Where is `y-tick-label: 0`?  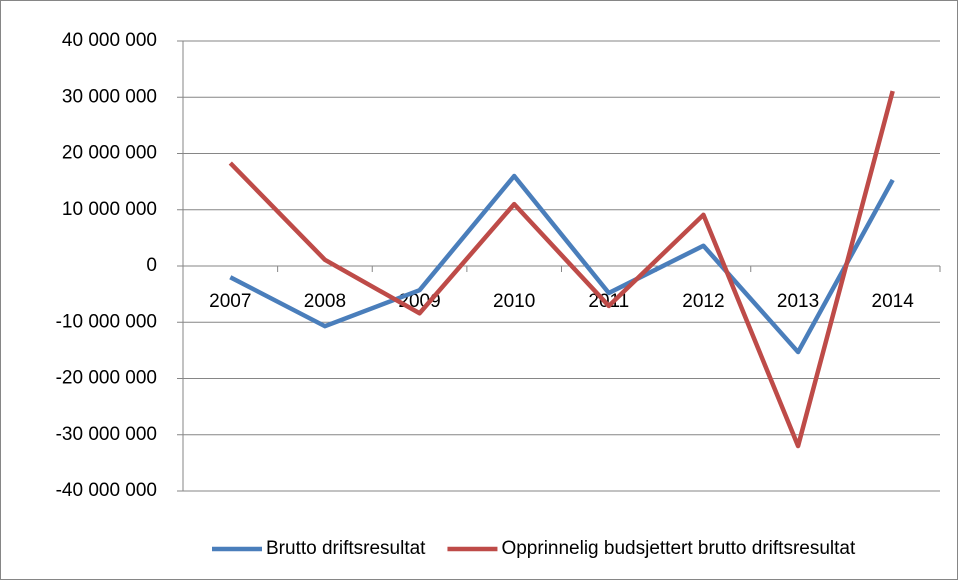
y-tick-label: 0 is located at coordinates (151, 265).